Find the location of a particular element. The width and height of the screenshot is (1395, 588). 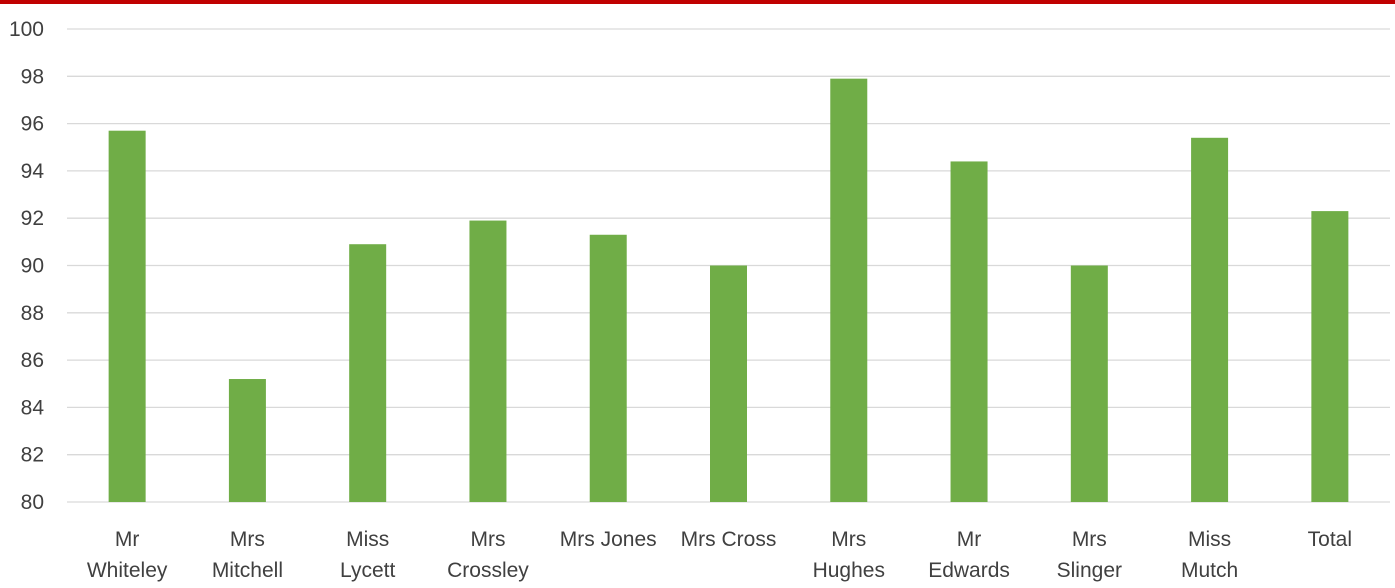

y-tick-label: 94 is located at coordinates (33, 171).